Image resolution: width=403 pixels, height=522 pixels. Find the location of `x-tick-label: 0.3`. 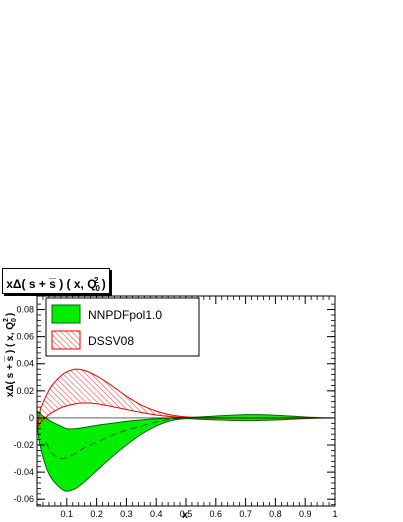

x-tick-label: 0.3 is located at coordinates (126, 514).